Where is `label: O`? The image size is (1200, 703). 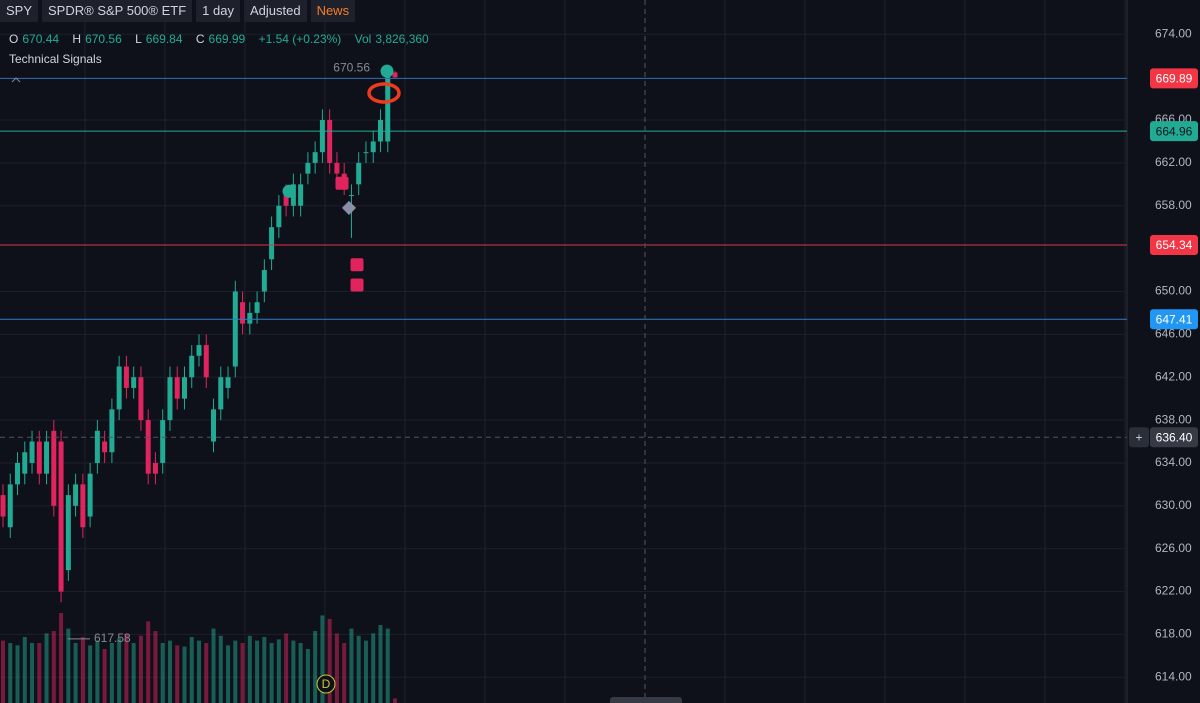
label: O is located at coordinates (14, 39).